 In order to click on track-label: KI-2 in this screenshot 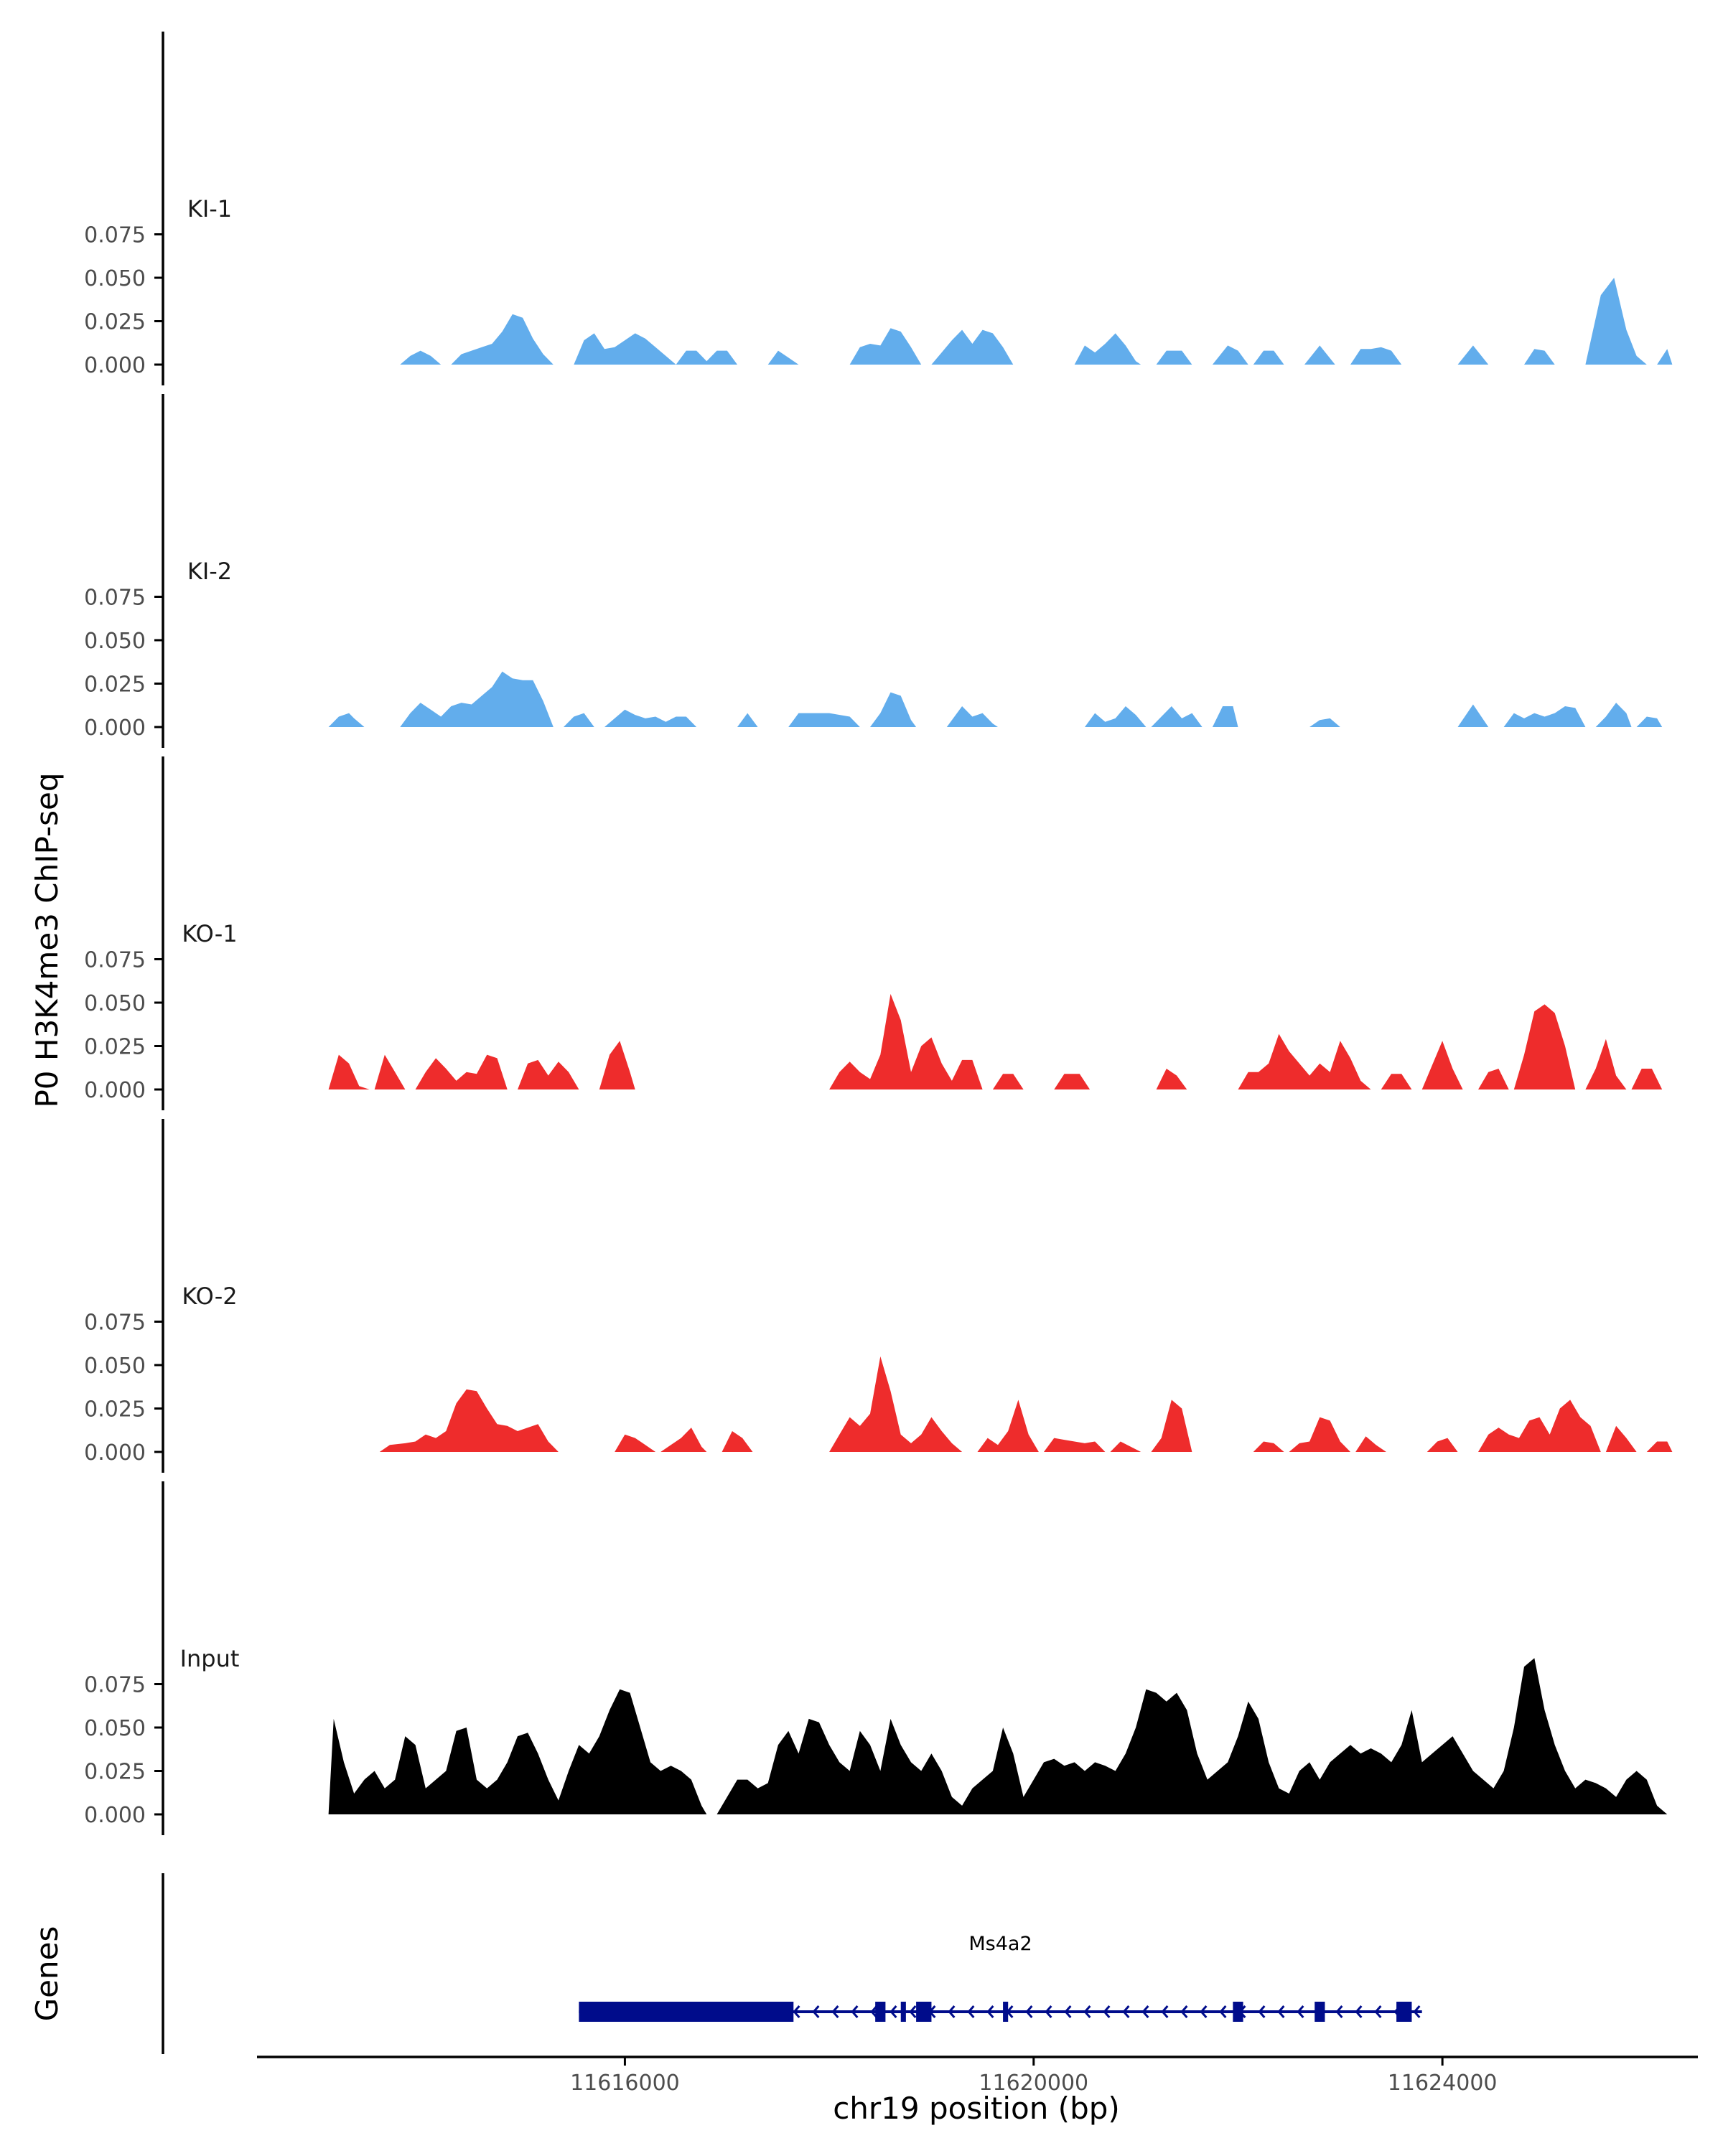, I will do `click(209, 571)`.